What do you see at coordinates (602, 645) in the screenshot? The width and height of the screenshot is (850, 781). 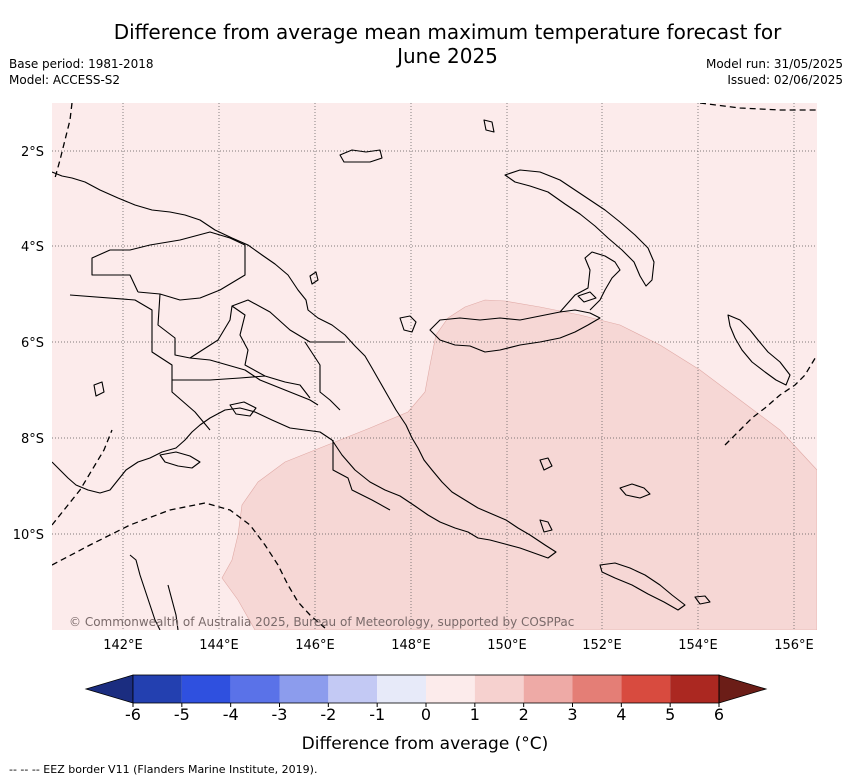 I see `lon-label-152e: 152°E` at bounding box center [602, 645].